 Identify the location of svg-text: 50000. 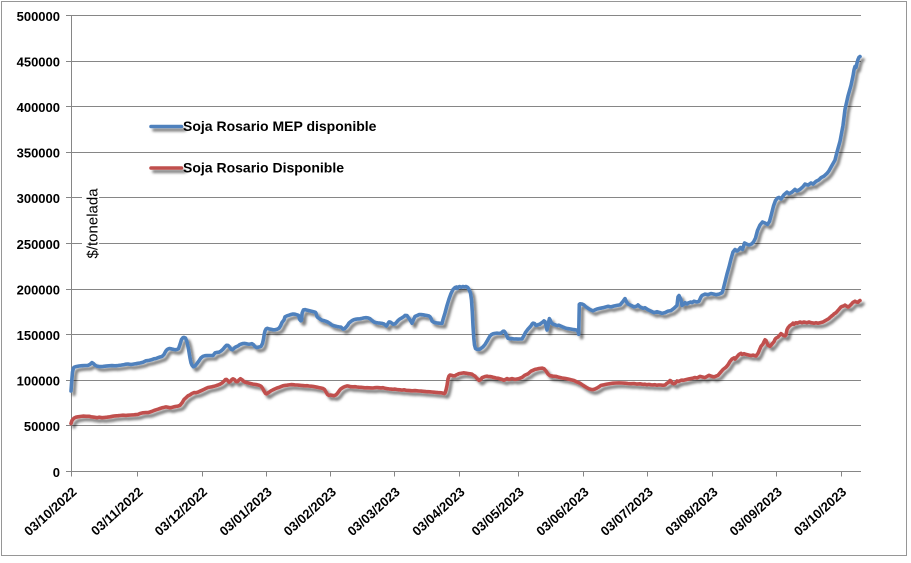
(42, 426).